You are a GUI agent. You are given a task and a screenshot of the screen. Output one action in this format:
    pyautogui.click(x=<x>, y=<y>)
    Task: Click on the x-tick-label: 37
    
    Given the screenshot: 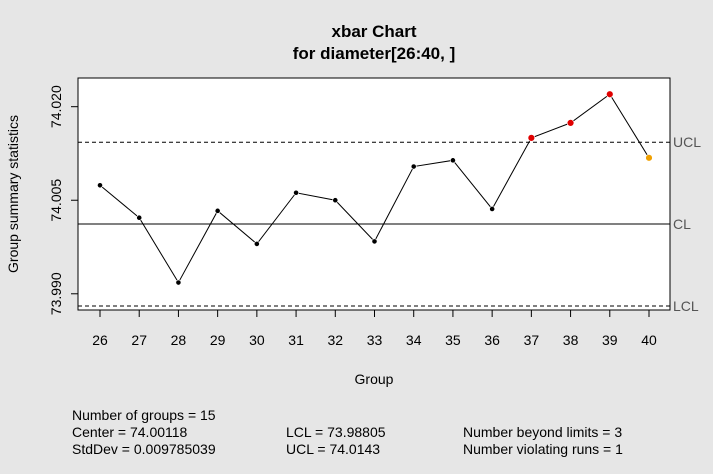 What is the action you would take?
    pyautogui.click(x=532, y=340)
    